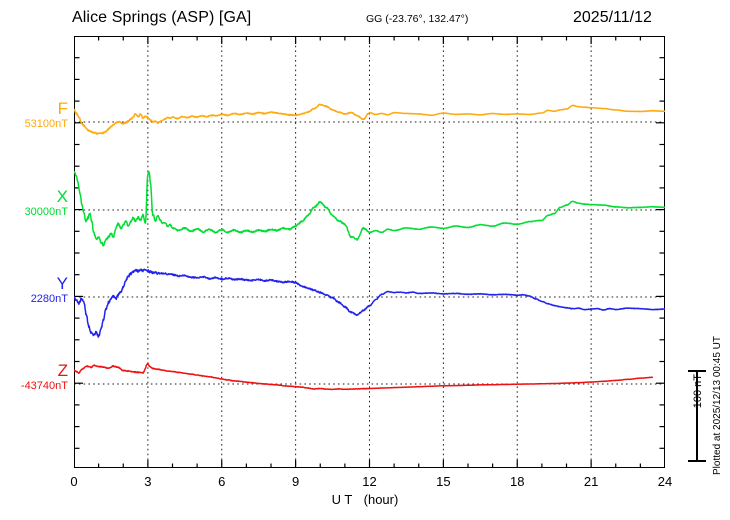 This screenshot has height=520, width=730. Describe the element at coordinates (46, 123) in the screenshot. I see `component-baseline-f: 53100nT` at that location.